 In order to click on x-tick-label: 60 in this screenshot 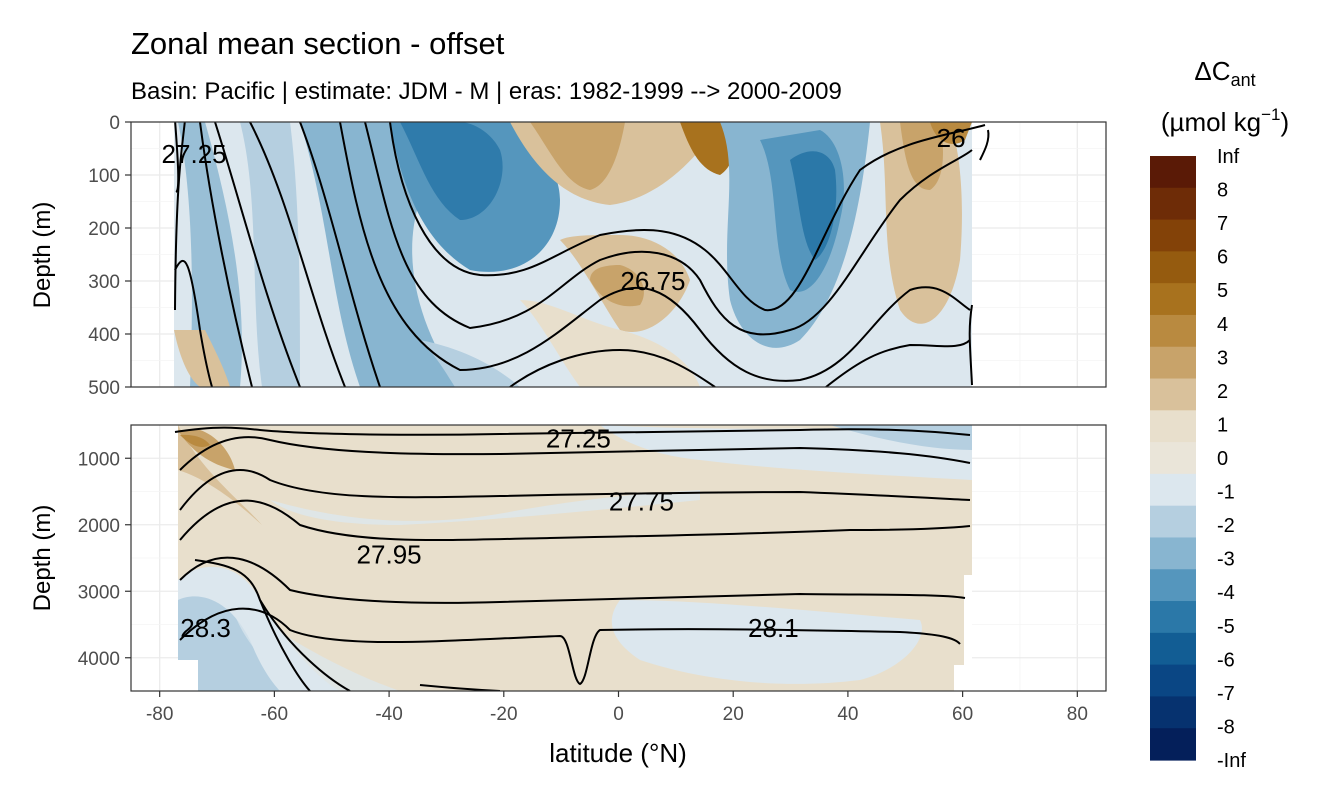, I will do `click(962, 714)`.